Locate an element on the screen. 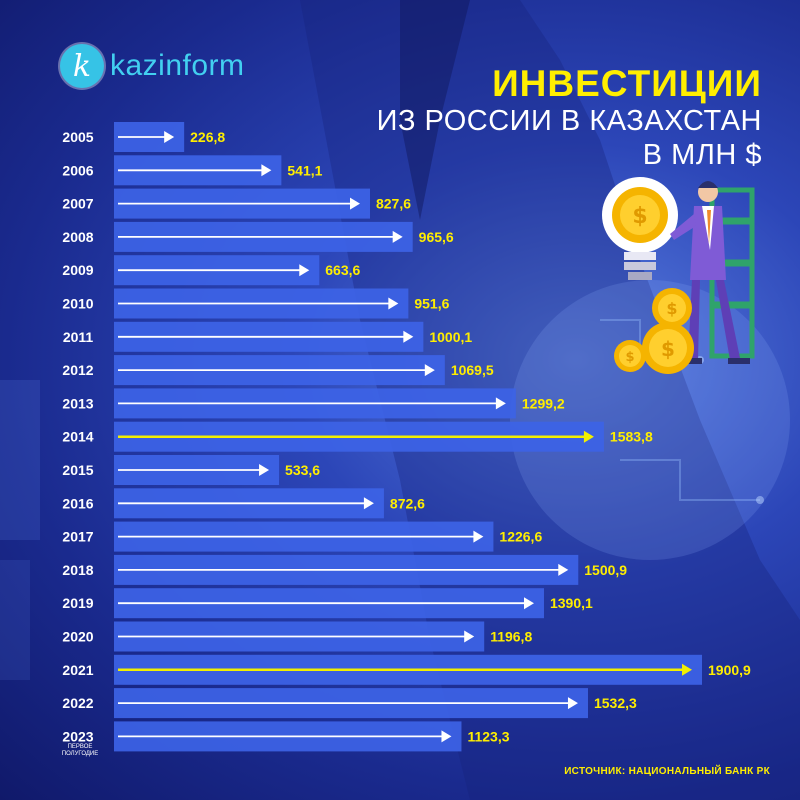 The width and height of the screenshot is (800, 800). source-text: ИСТОЧНИК: НАЦИОНАЛЬНЫЙ БАНК РК is located at coordinates (667, 771).